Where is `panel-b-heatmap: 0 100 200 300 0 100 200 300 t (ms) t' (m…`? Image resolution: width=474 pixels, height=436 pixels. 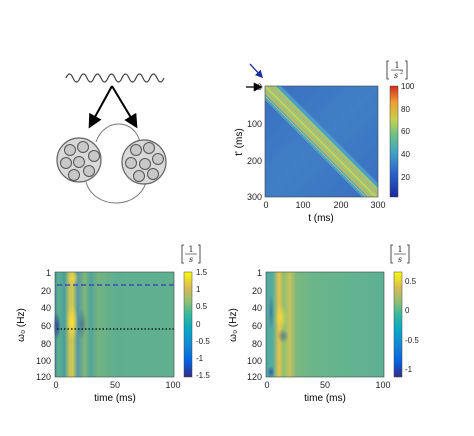
panel-b-heatmap: 0 100 200 300 0 100 200 300 t (ms) t' (m… is located at coordinates (324, 142).